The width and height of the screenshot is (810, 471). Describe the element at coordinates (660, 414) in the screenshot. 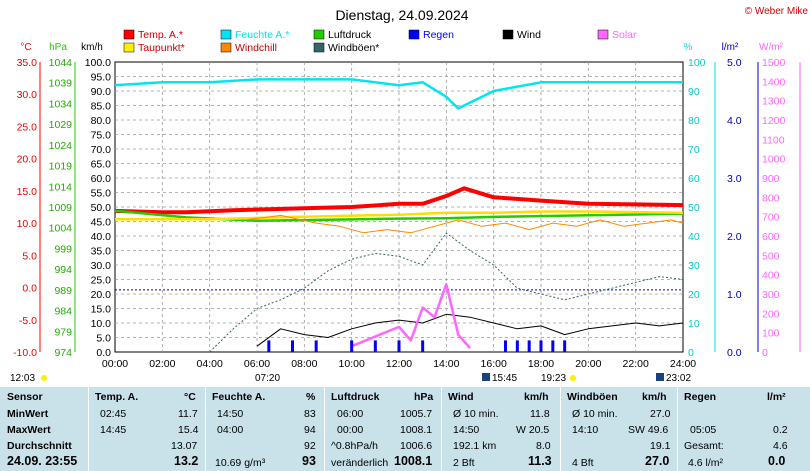

I see `gust-min: 27.0` at that location.